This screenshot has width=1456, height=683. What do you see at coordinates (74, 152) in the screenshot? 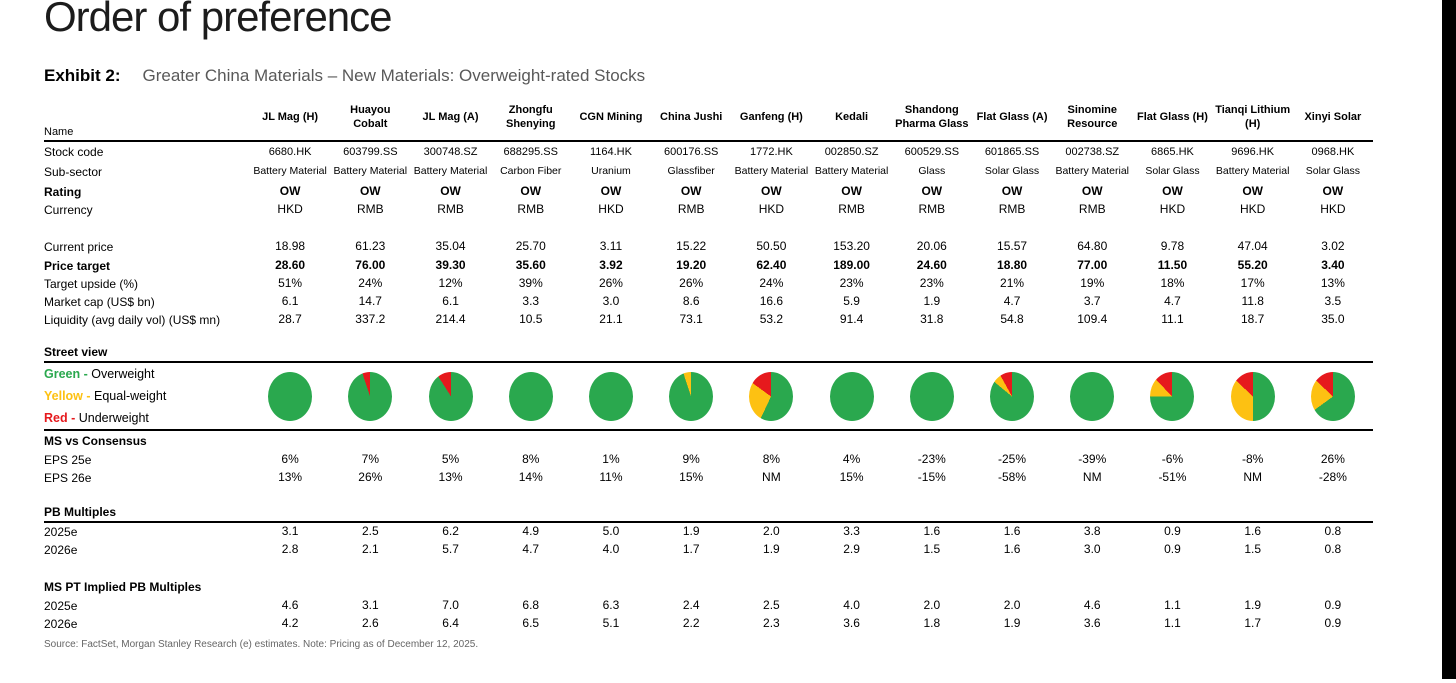
I see `row-label: Stock code` at bounding box center [74, 152].